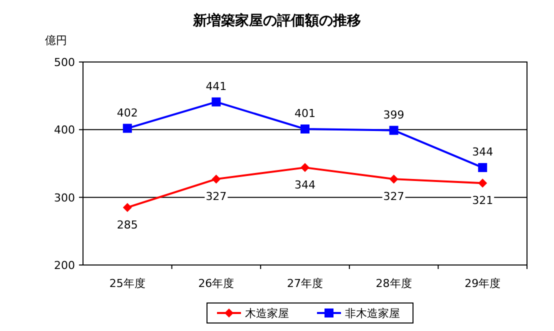 Image resolution: width=554 pixels, height=331 pixels. What do you see at coordinates (305, 283) in the screenshot?
I see `x-tick-label: 27年度` at bounding box center [305, 283].